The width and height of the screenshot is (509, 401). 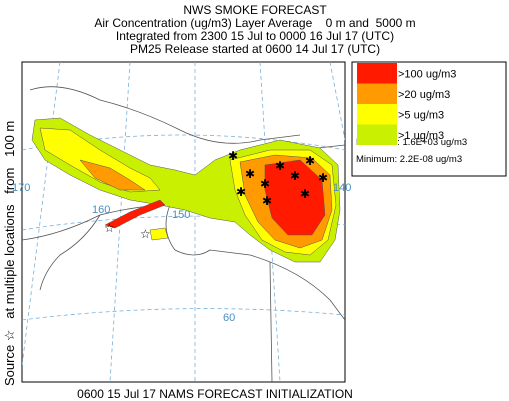 I want to click on minimum-label: Minimum: 2.2E-08 ug/m3, so click(x=409, y=159).